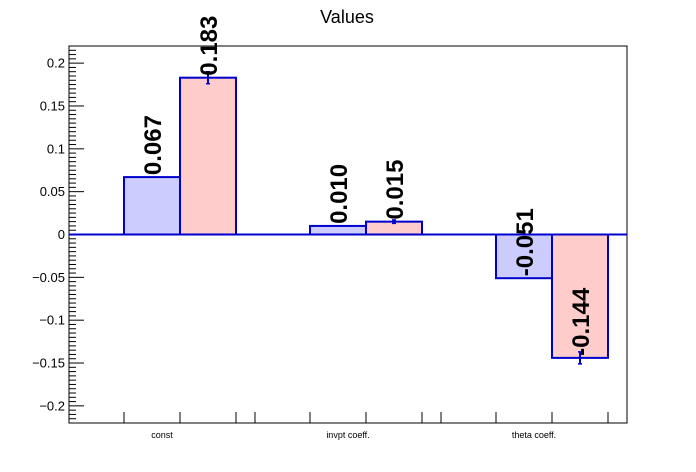  I want to click on data-label: 0.010, so click(339, 194).